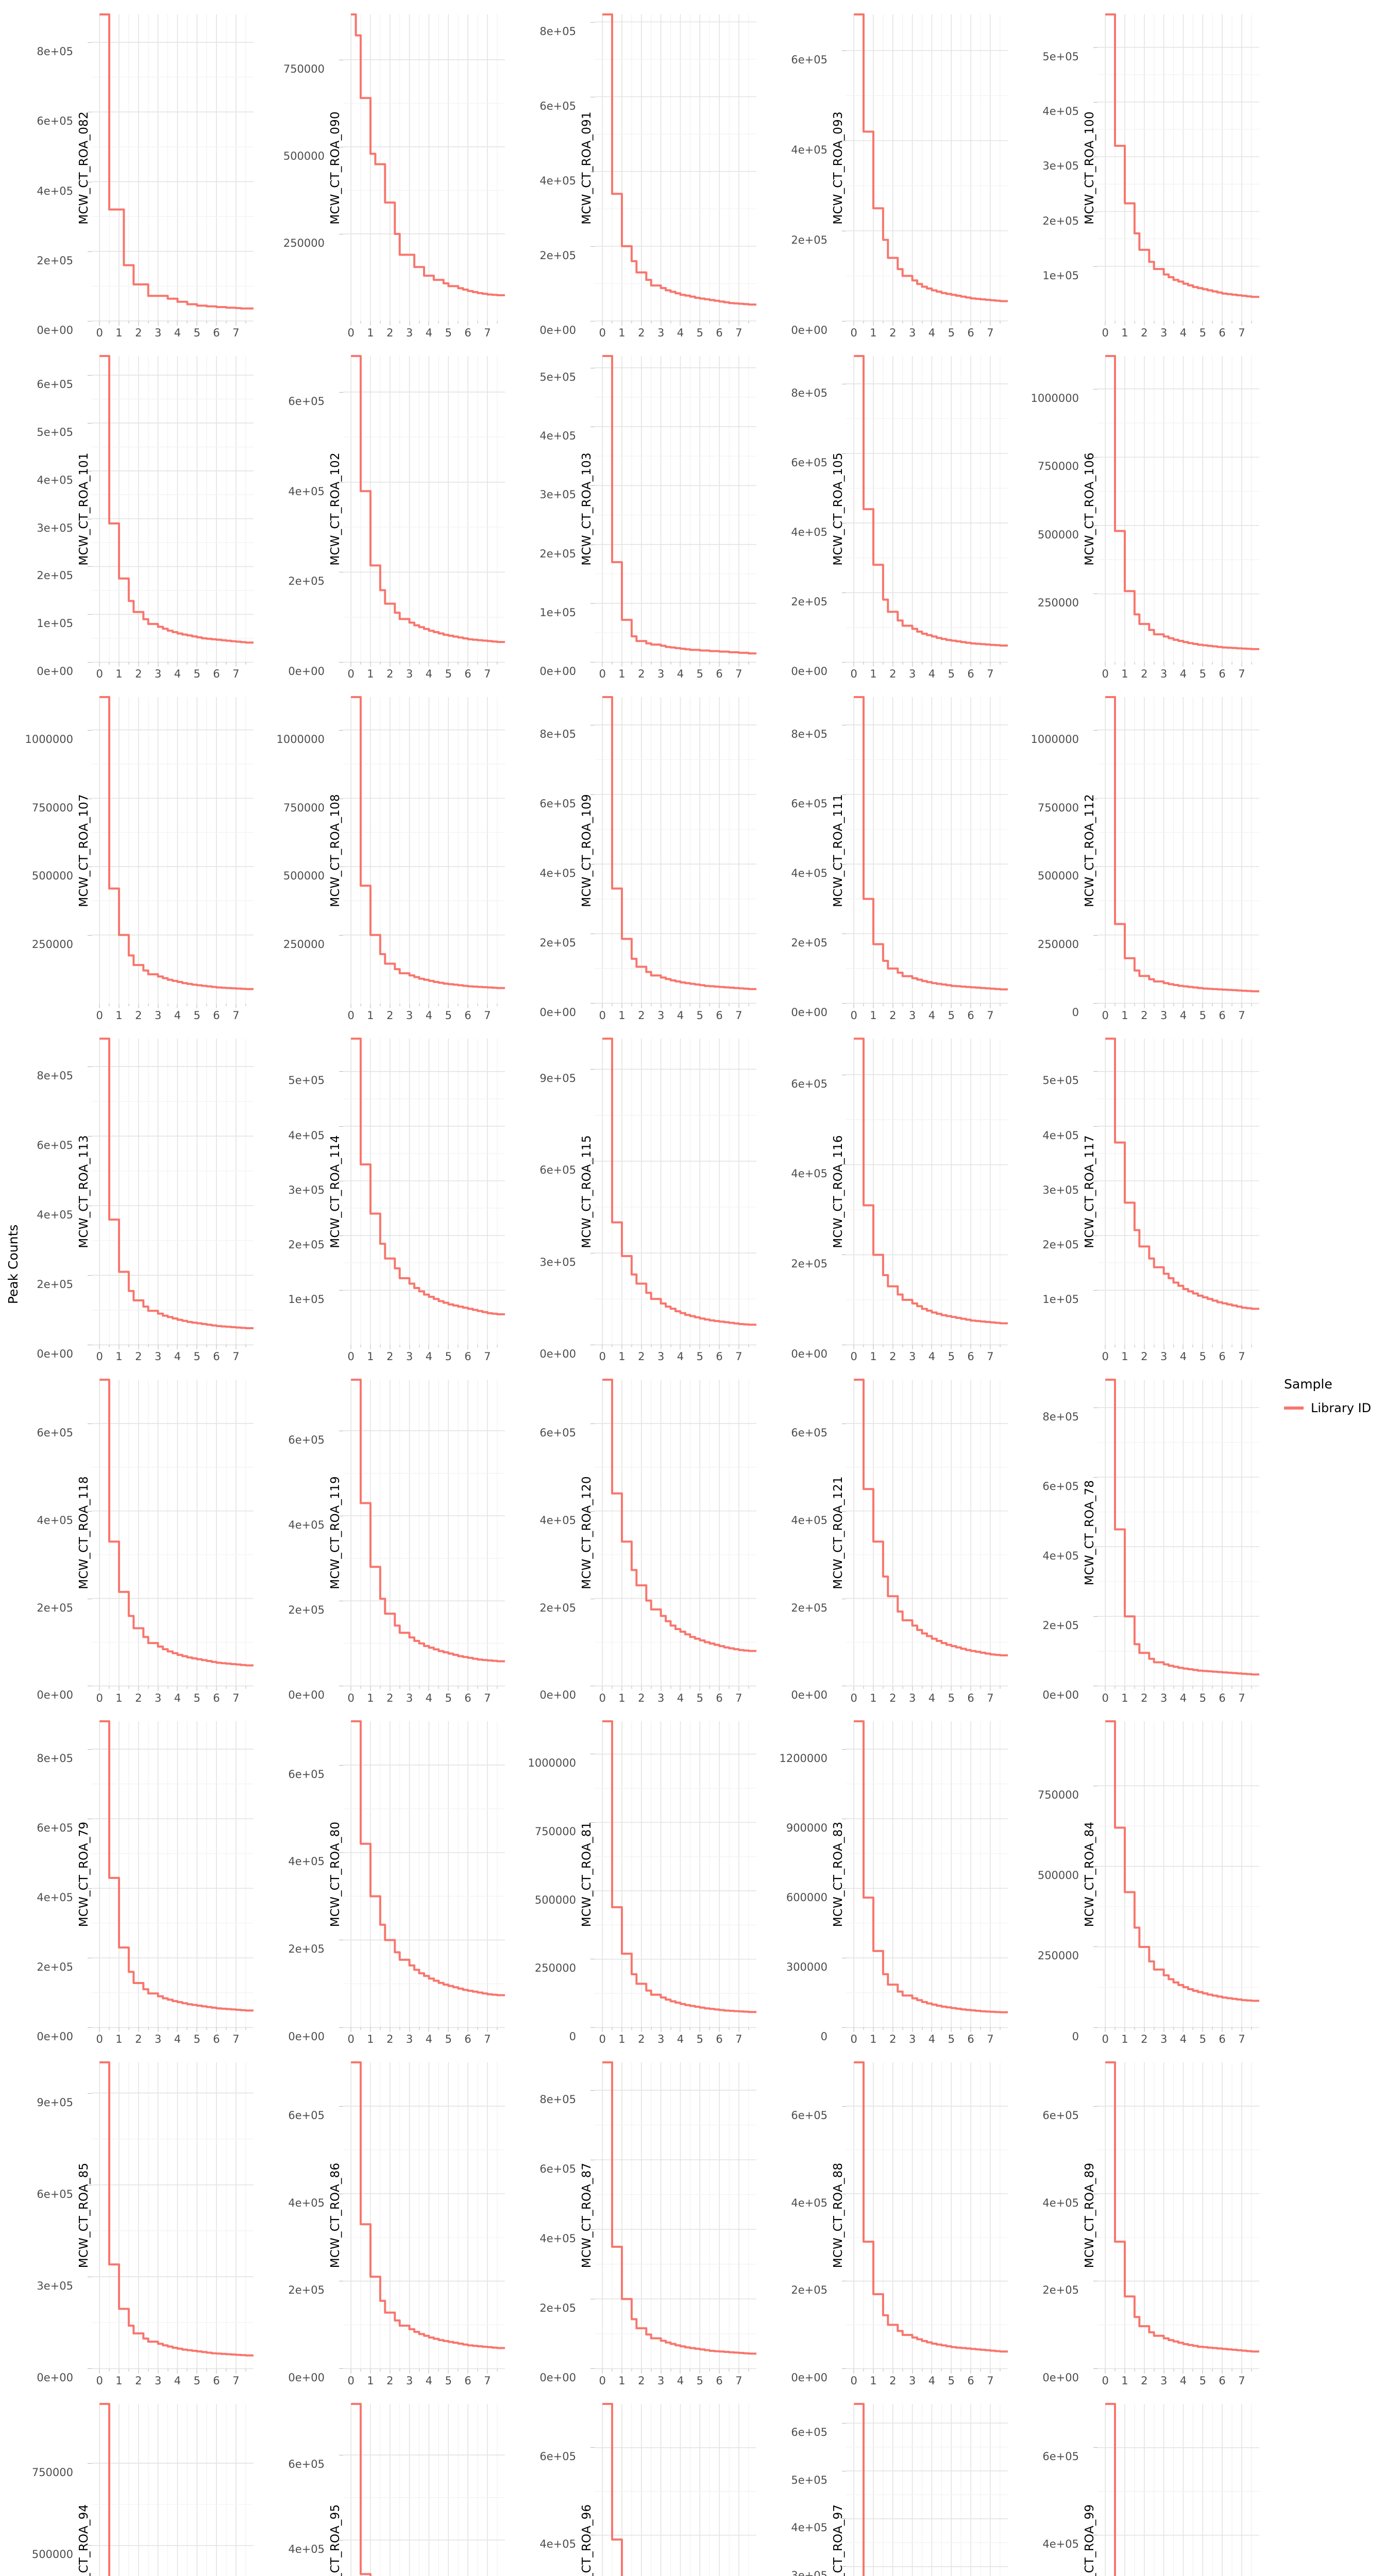 This screenshot has height=2576, width=1385. What do you see at coordinates (1333, 1408) in the screenshot?
I see `legend-item-library-id: Library ID` at bounding box center [1333, 1408].